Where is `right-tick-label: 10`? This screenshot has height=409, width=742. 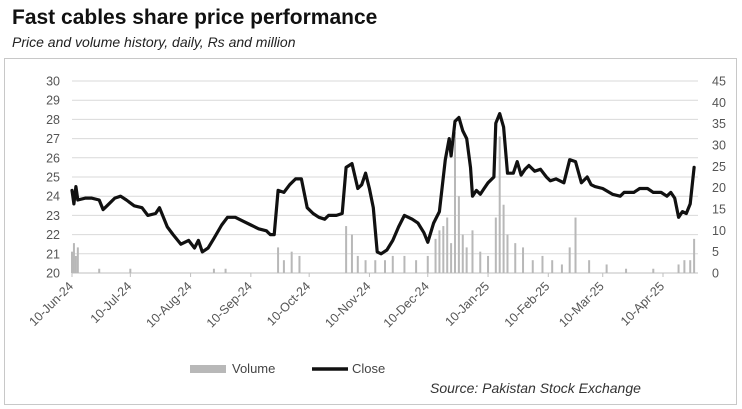 right-tick-label: 10 is located at coordinates (719, 231).